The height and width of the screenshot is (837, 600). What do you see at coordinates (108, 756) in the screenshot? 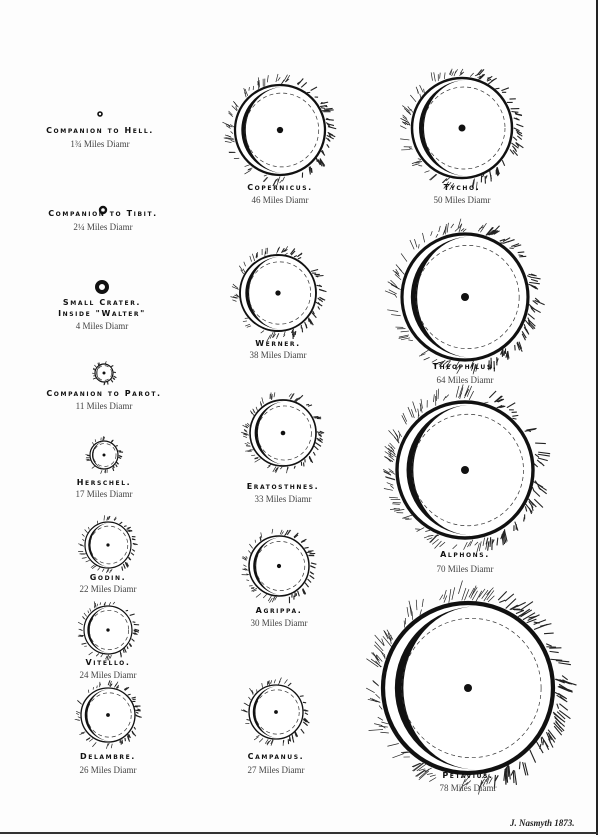
I see `crater-name: Delambre.` at bounding box center [108, 756].